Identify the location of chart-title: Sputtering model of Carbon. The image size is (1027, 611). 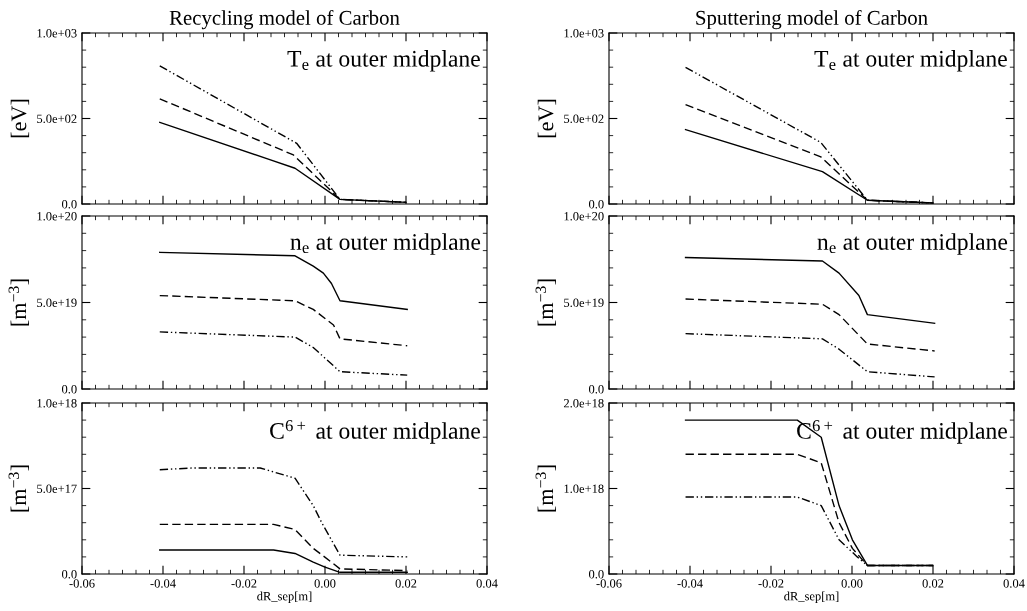
(812, 20).